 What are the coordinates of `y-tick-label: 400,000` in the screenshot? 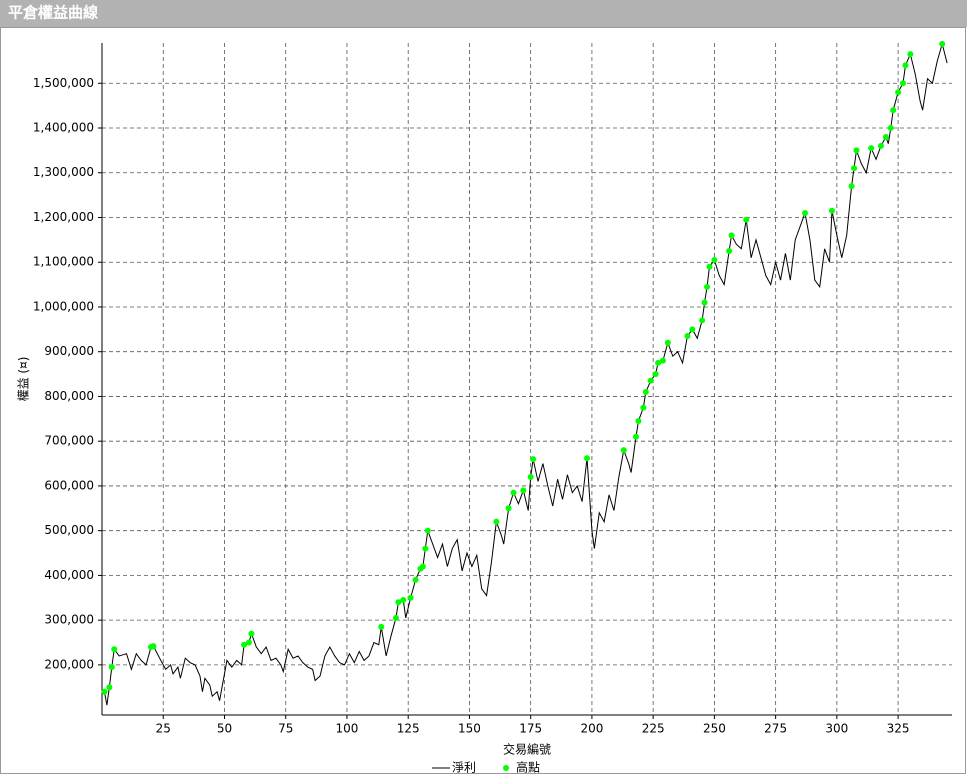 It's located at (69, 575).